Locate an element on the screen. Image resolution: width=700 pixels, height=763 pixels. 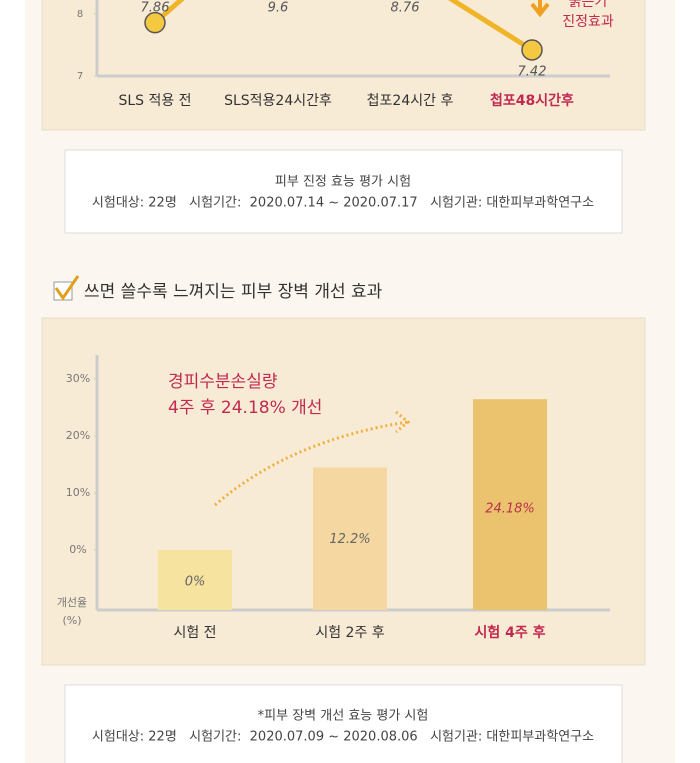
annotation: 경피수분손실량 is located at coordinates (223, 382).